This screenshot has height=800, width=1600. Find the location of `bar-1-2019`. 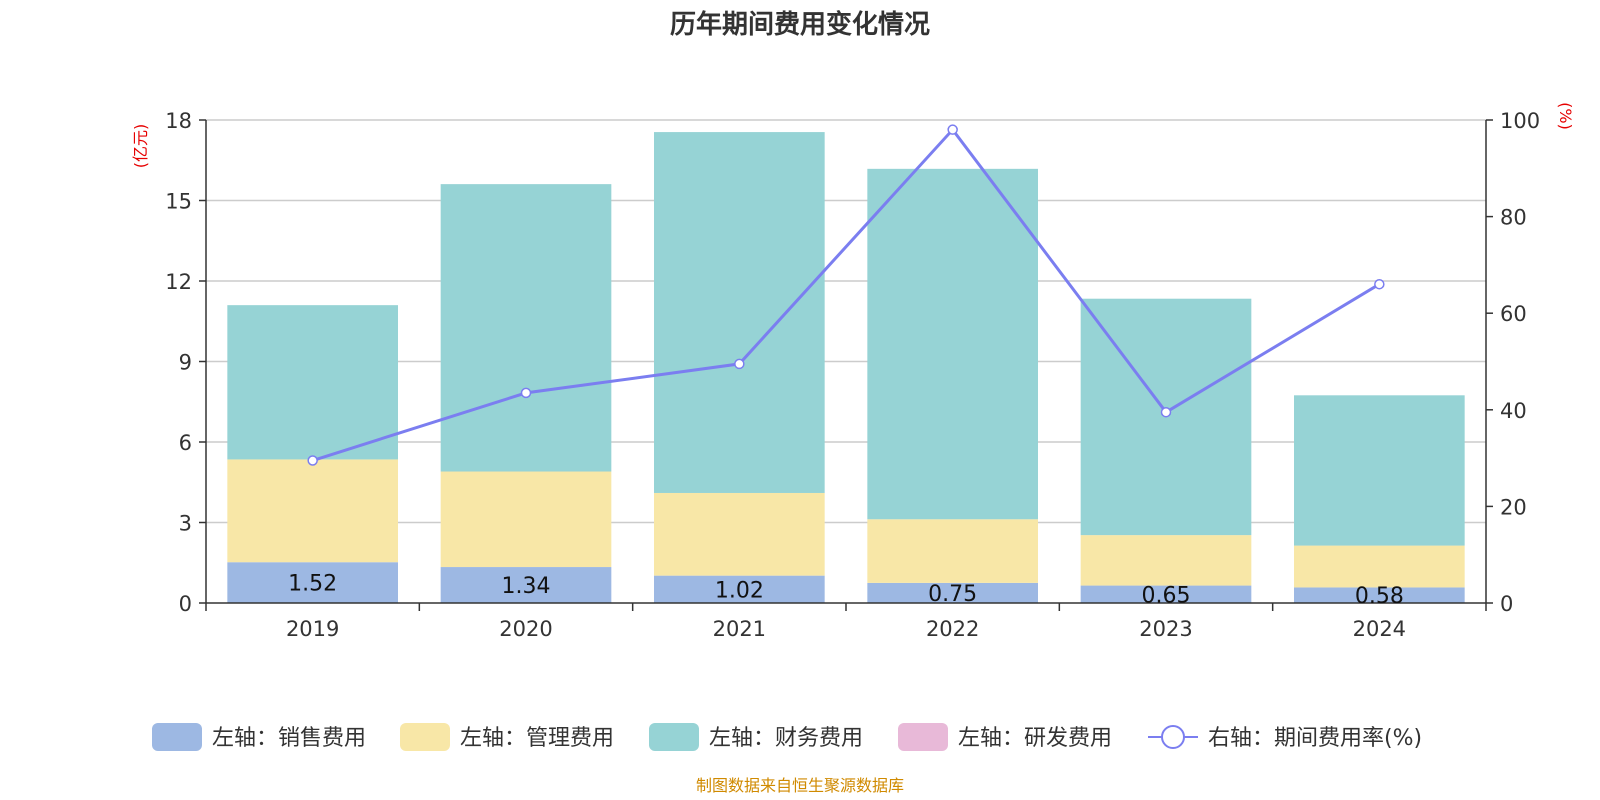

bar-1-2019 is located at coordinates (312, 511).